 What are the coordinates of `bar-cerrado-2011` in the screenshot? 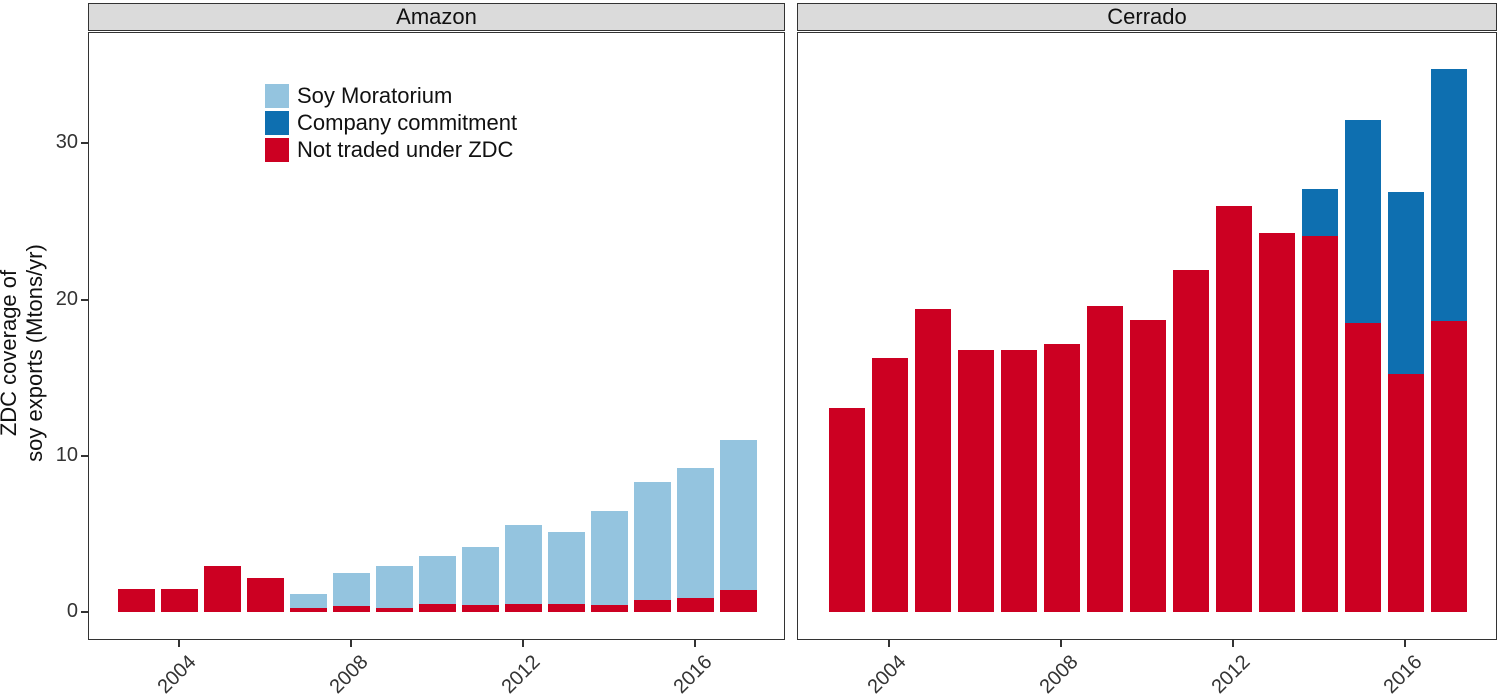 It's located at (1191, 441).